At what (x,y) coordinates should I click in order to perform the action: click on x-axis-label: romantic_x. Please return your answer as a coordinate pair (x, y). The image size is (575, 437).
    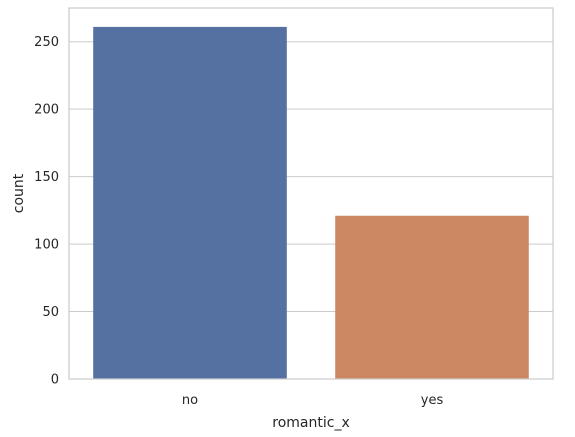
    Looking at the image, I should click on (310, 423).